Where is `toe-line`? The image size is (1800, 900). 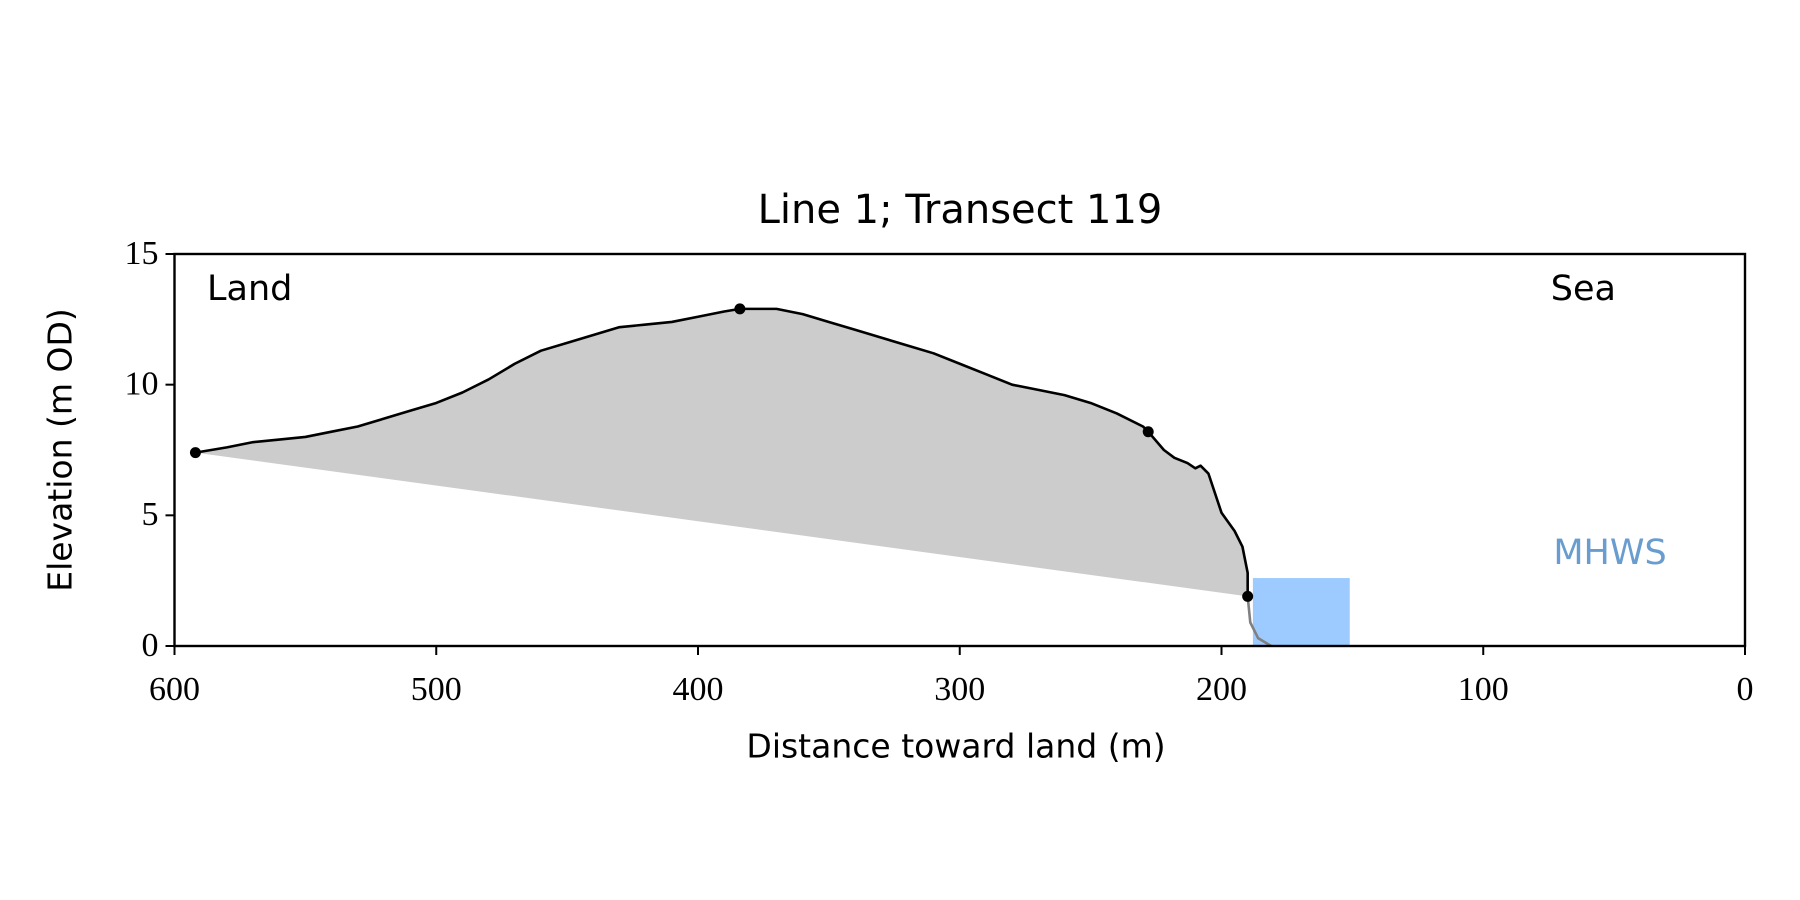
toe-line is located at coordinates (1259, 622).